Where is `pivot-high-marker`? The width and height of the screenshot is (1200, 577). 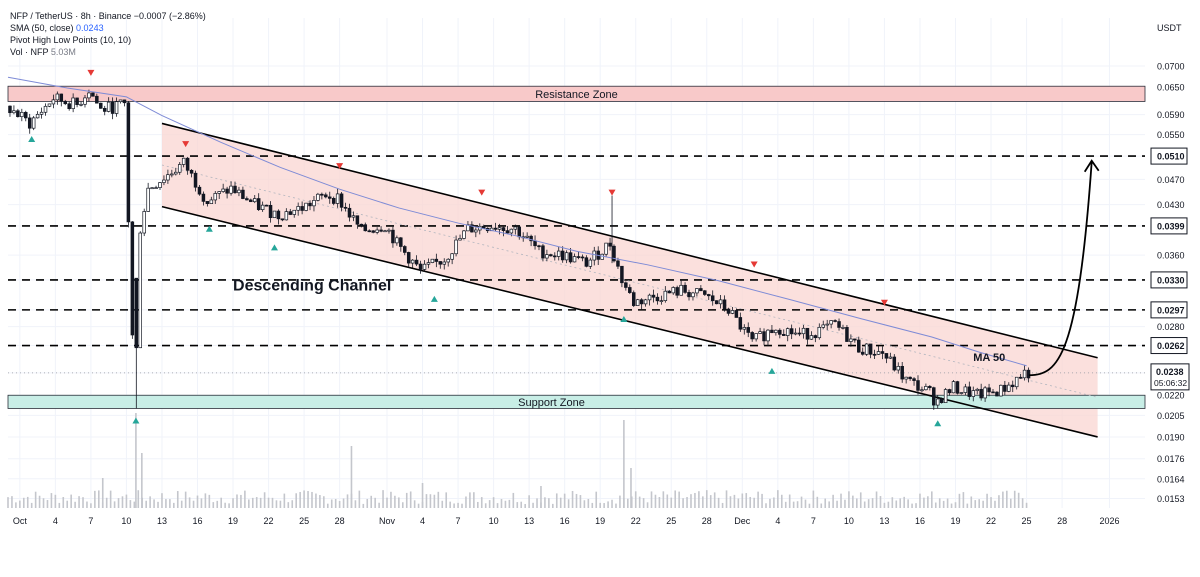
pivot-high-marker is located at coordinates (340, 166).